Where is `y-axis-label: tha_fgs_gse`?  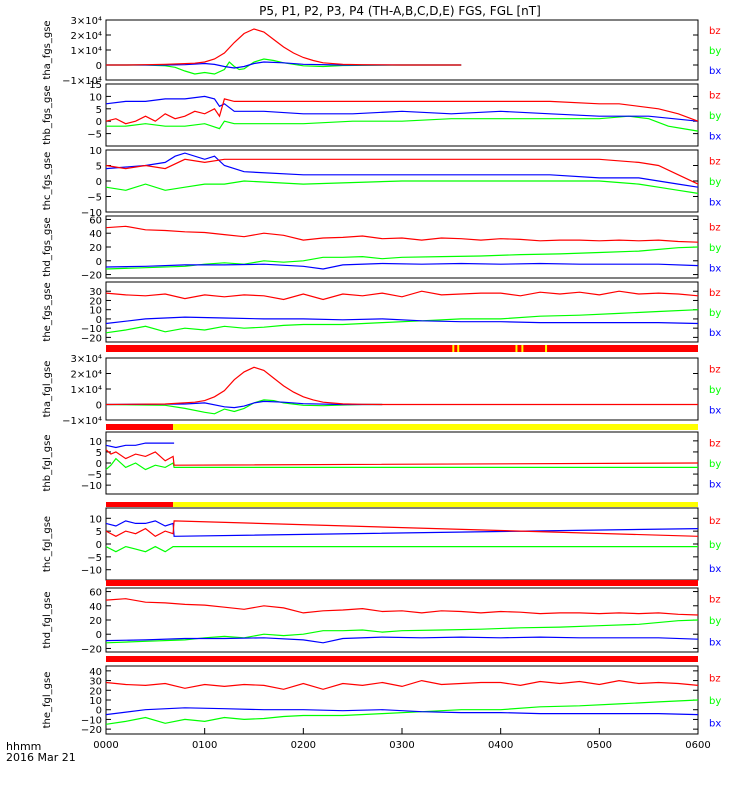 y-axis-label: tha_fgs_gse is located at coordinates (47, 49).